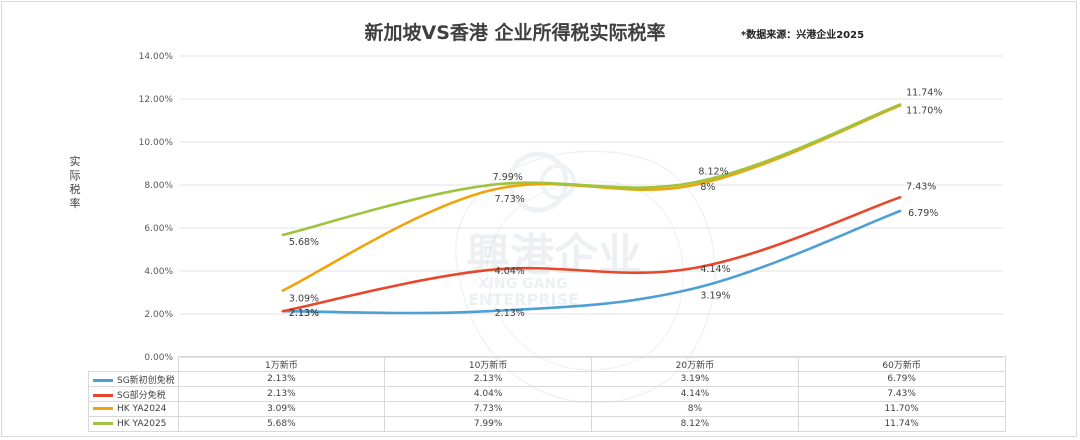  Describe the element at coordinates (158, 229) in the screenshot. I see `y-tick-label: 6.00%` at that location.